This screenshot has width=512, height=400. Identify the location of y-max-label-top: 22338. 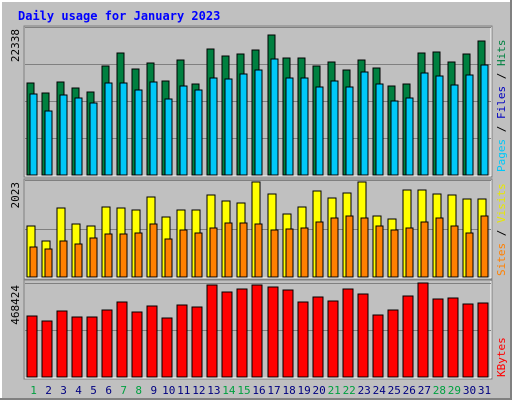
(15, 45).